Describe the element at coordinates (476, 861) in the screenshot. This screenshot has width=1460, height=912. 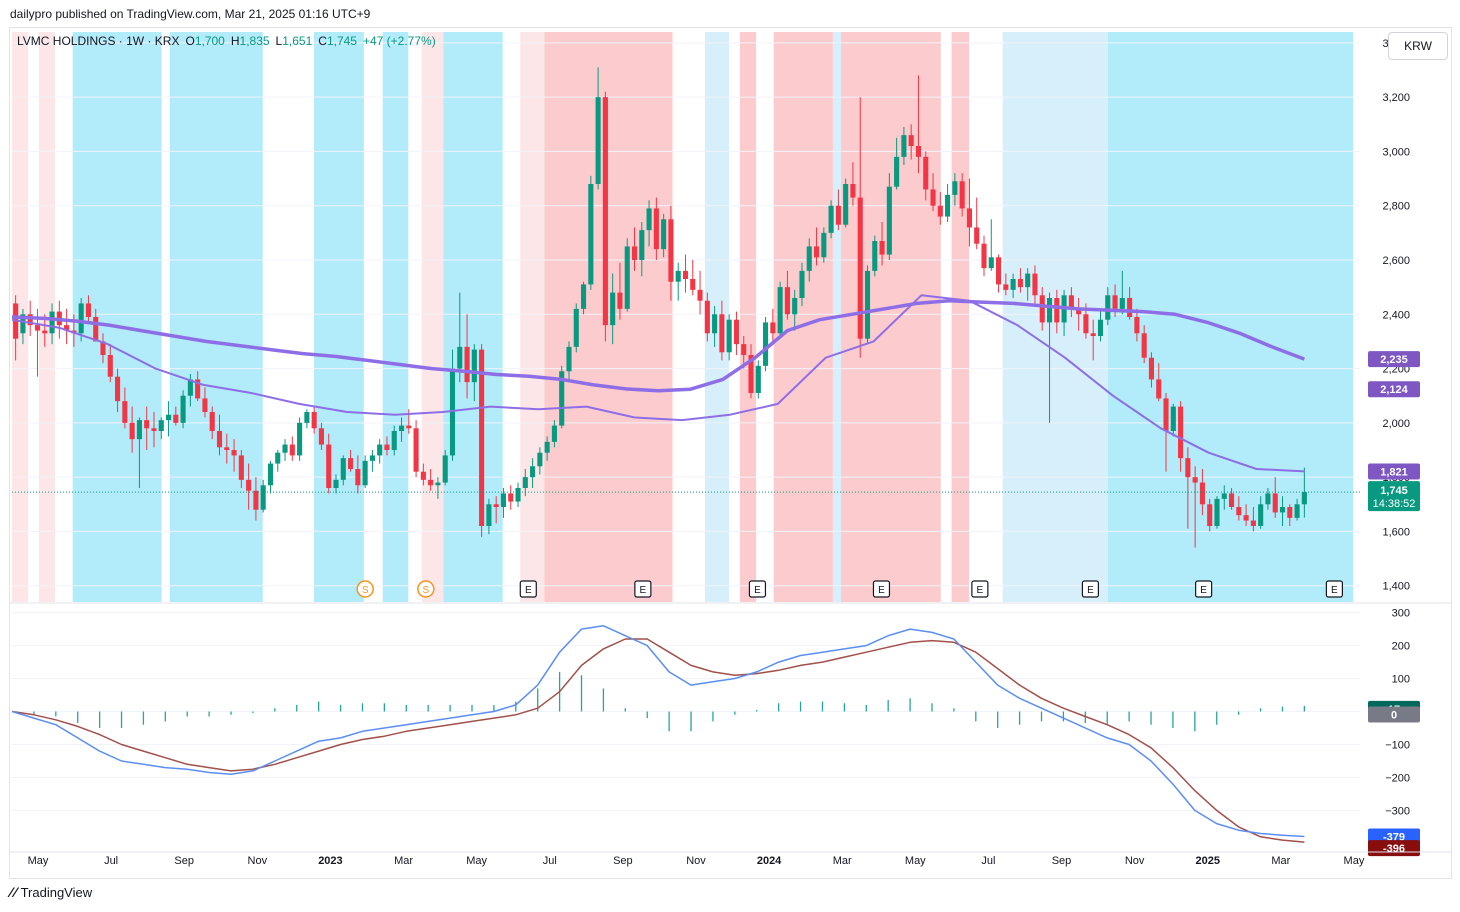
I see `time-tick-label: May` at that location.